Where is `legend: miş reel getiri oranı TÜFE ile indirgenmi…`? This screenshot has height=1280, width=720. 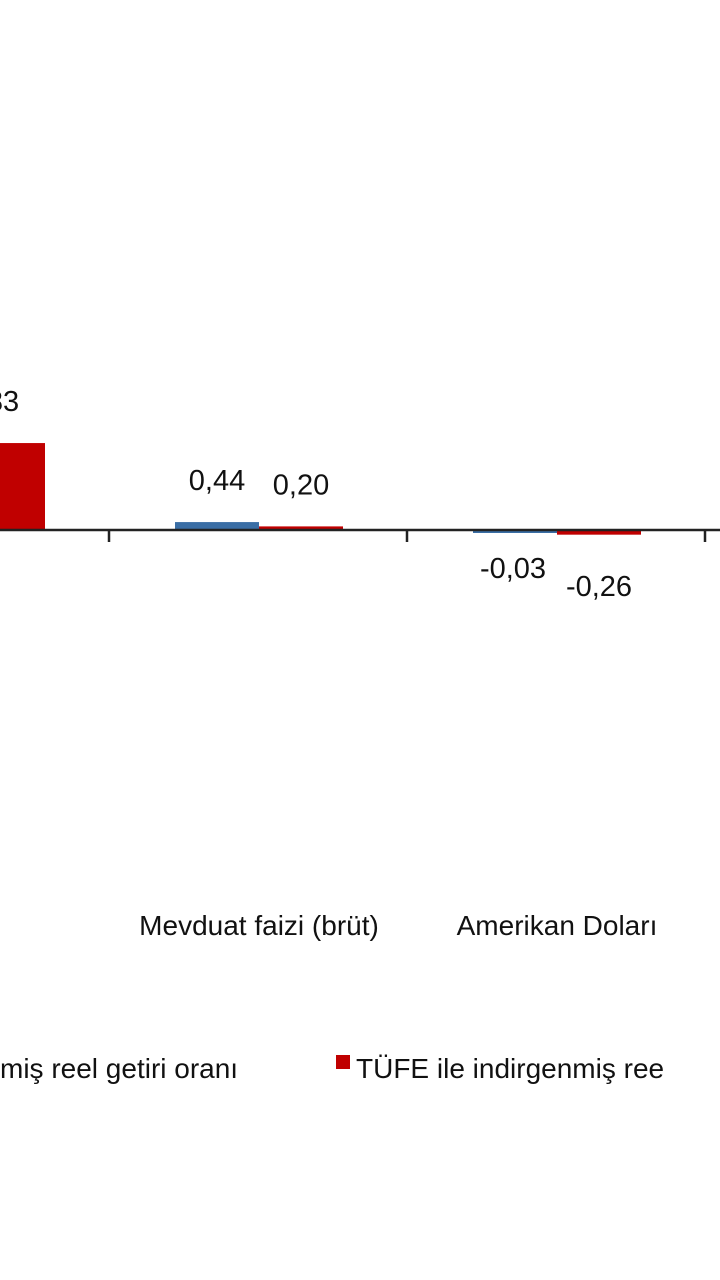
legend: miş reel getiri oranı TÜFE ile indirgenmi… is located at coordinates (332, 1068).